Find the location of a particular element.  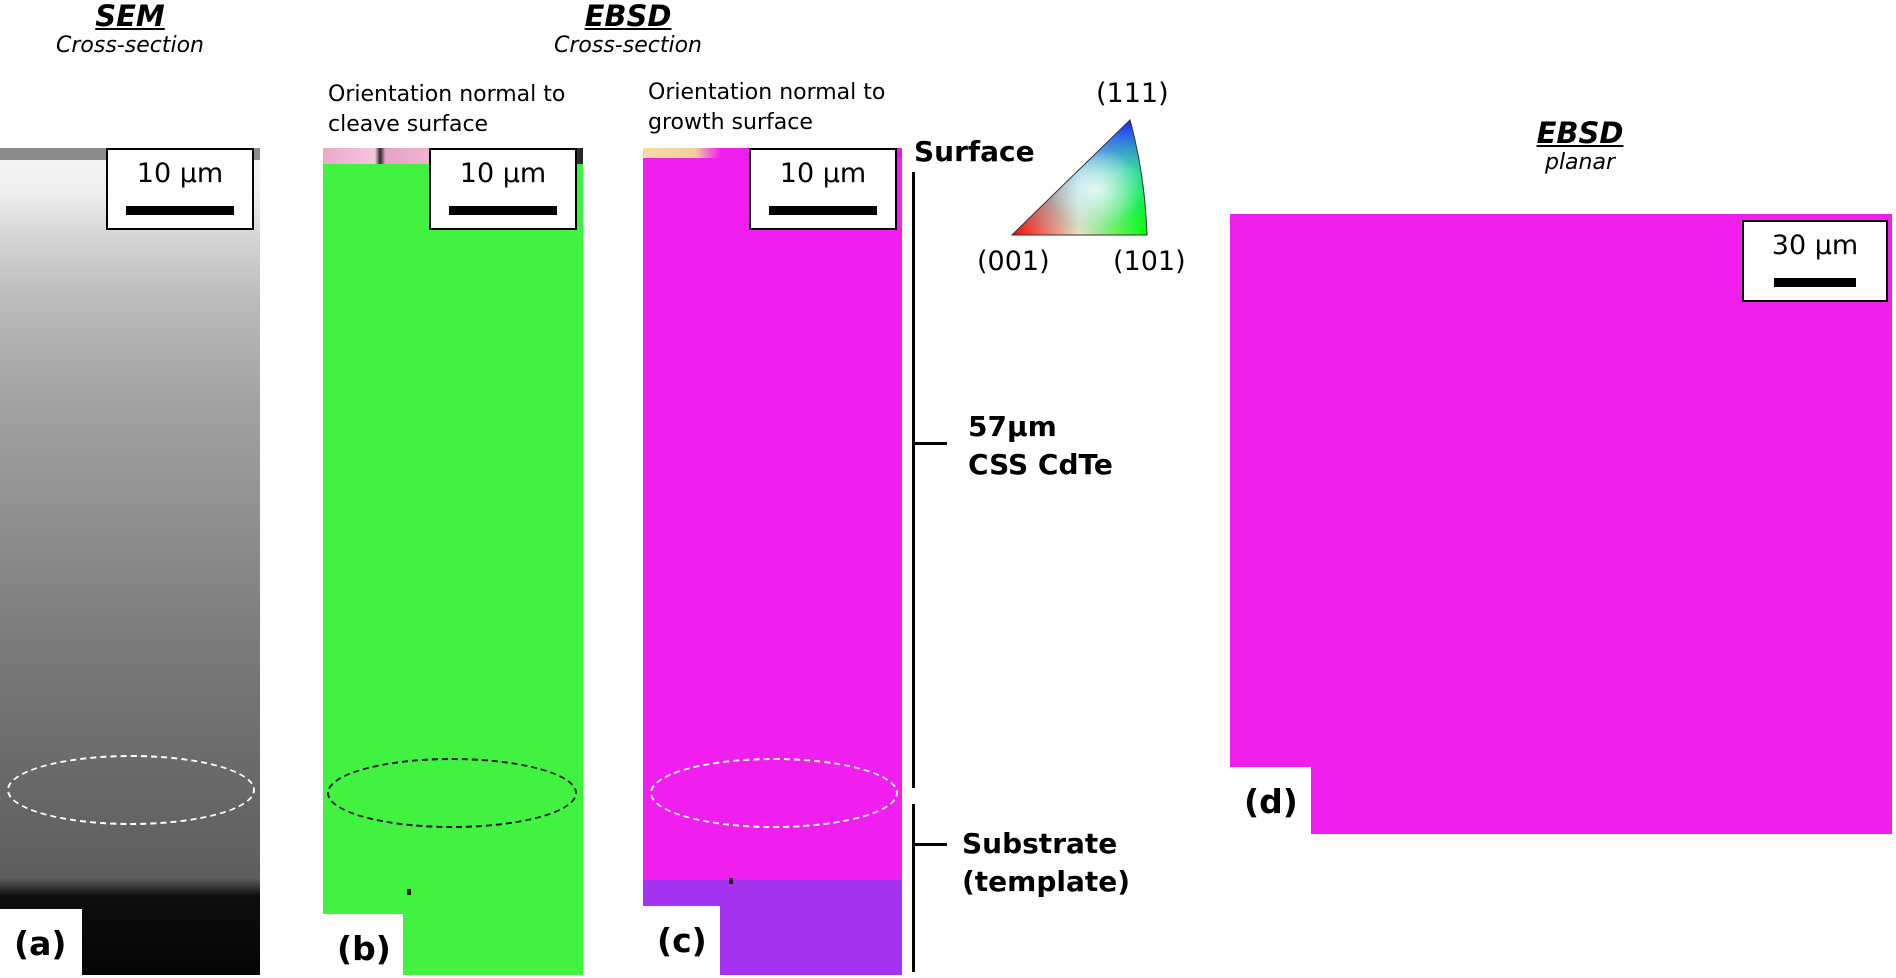

panel-label-a: (a) is located at coordinates (41, 942).